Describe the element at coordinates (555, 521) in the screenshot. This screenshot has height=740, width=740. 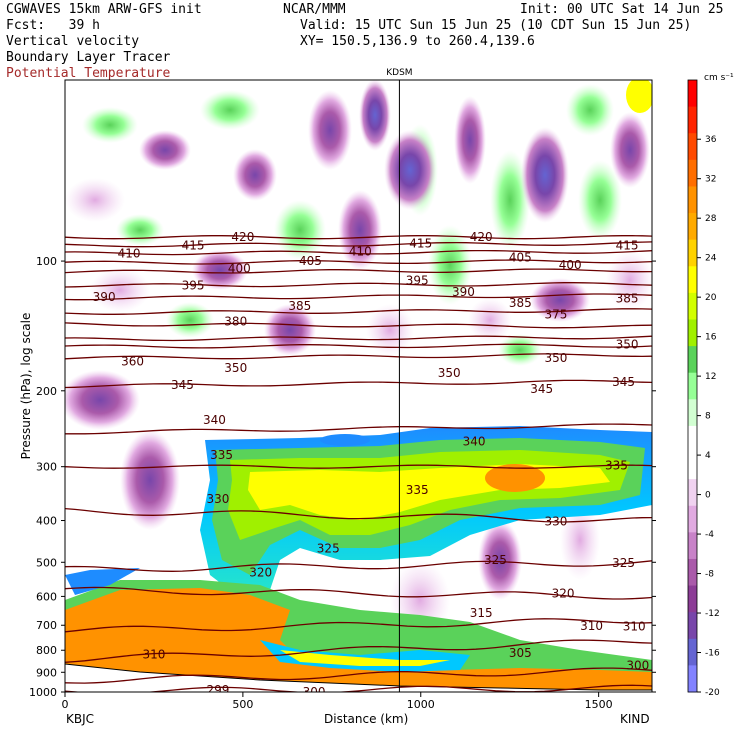
I see `theta-contour-label: 330` at that location.